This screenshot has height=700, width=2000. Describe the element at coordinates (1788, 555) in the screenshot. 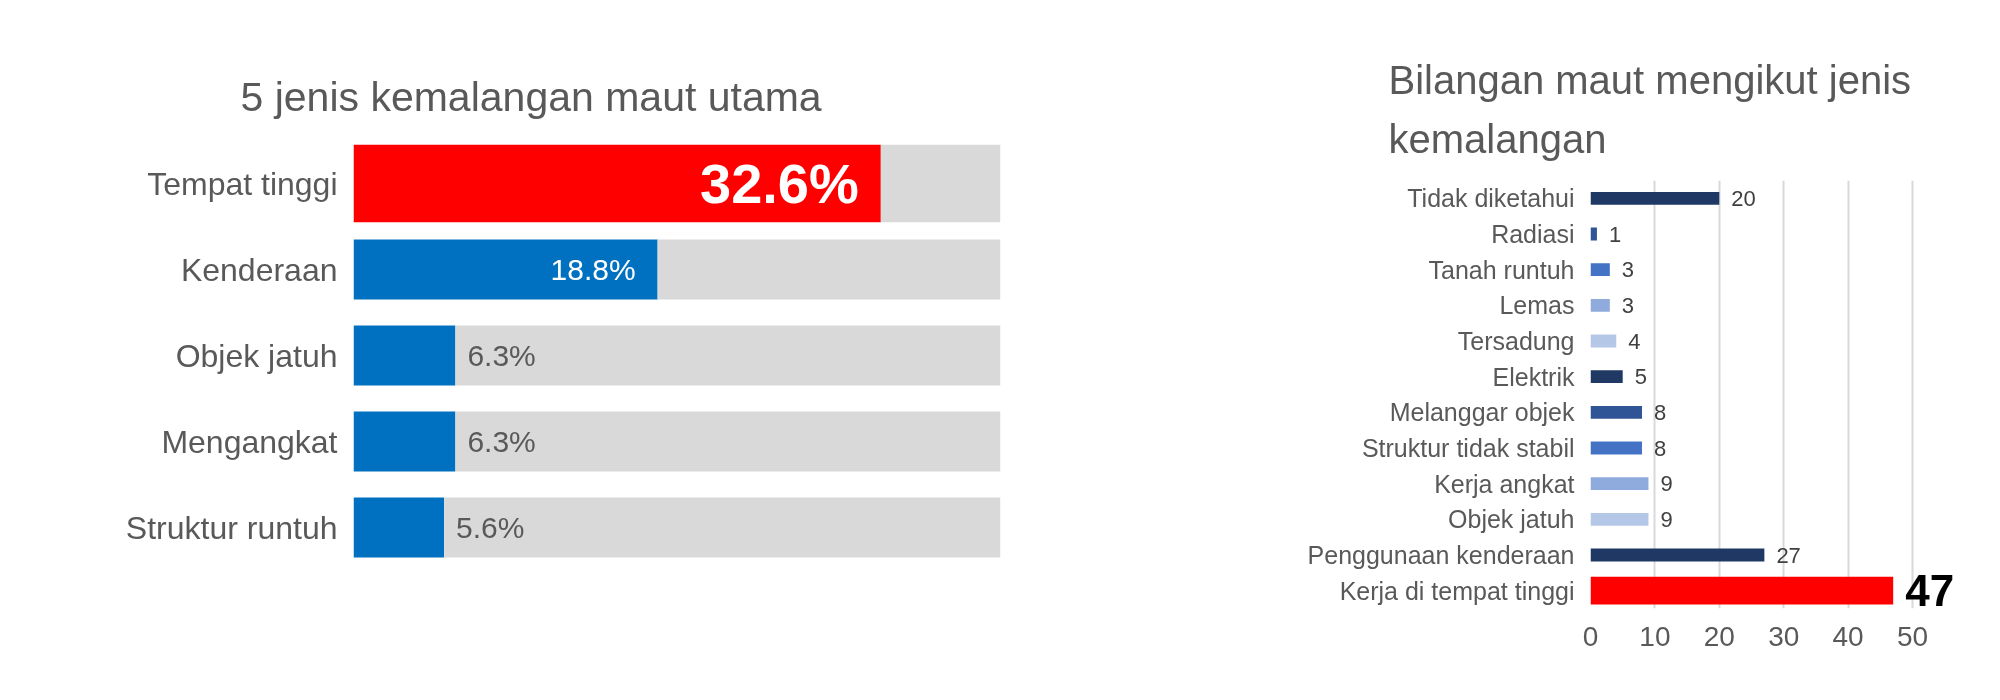

I see `data-label: 27` at that location.